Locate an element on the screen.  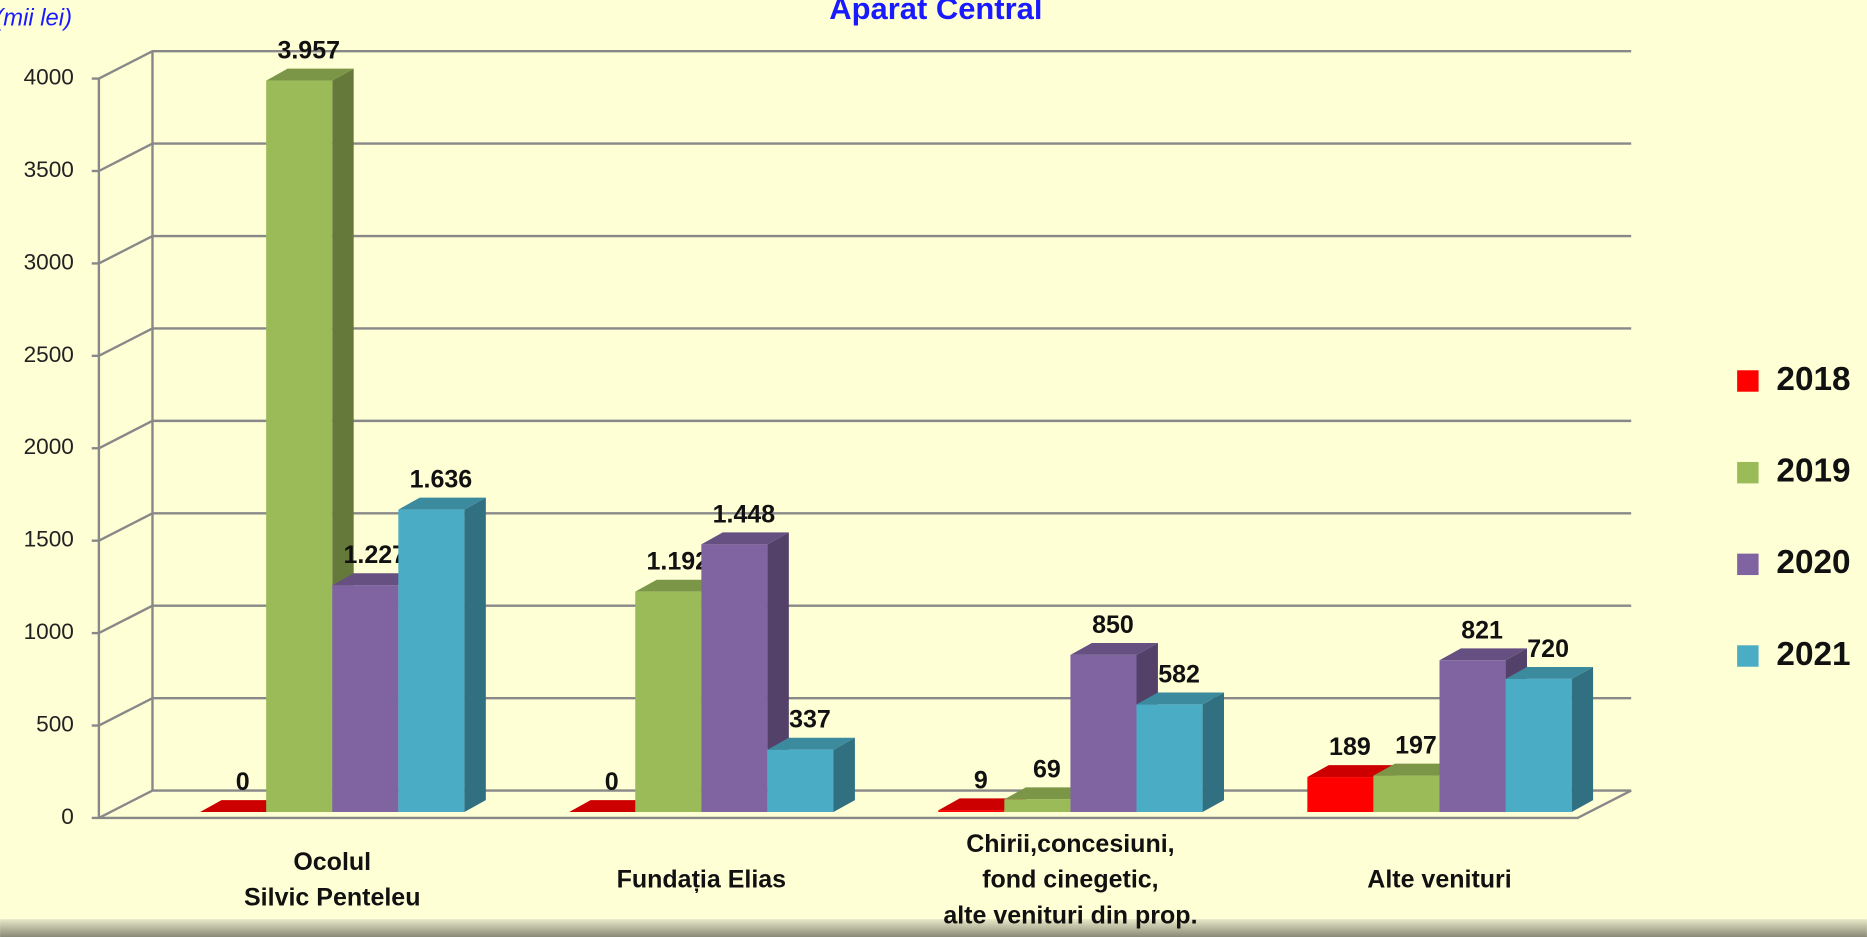
x-tick-label: Silvic Penteleu is located at coordinates (332, 898).